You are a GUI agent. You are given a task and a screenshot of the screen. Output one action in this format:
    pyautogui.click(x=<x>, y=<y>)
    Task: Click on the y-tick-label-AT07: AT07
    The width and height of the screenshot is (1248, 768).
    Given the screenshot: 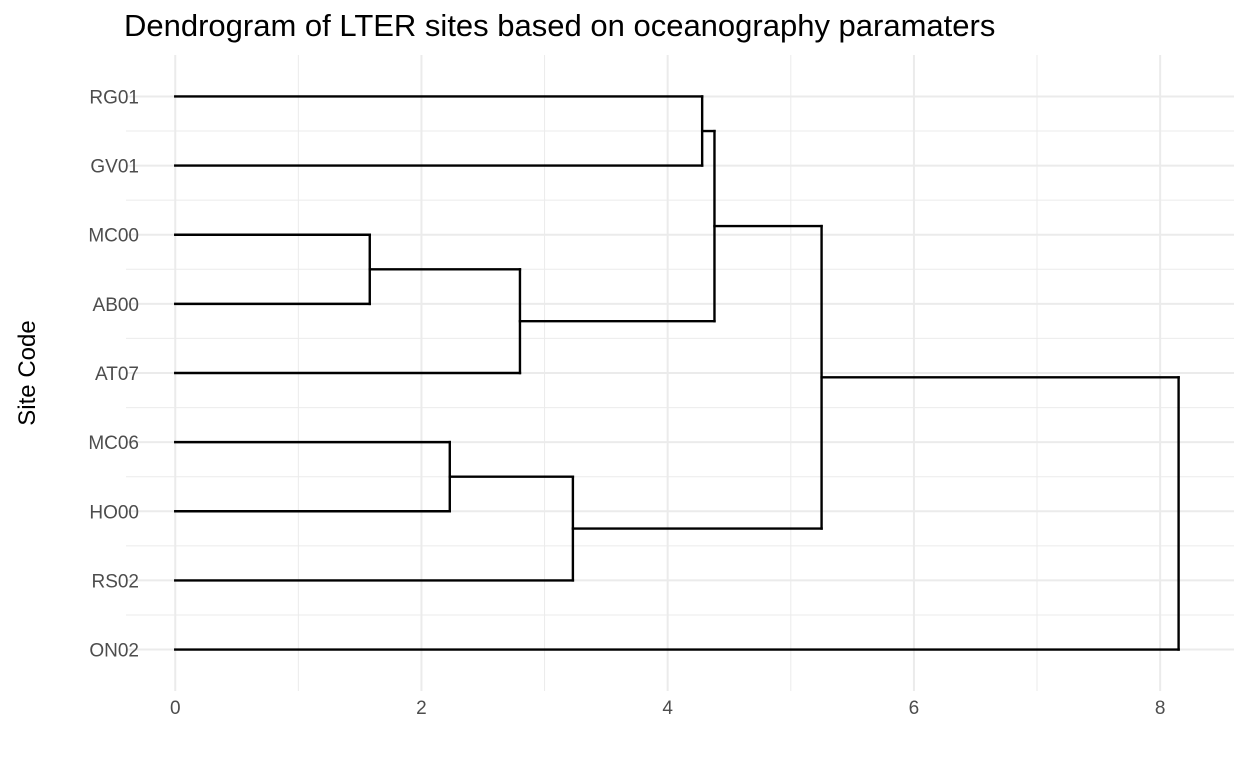 What is the action you would take?
    pyautogui.click(x=117, y=374)
    